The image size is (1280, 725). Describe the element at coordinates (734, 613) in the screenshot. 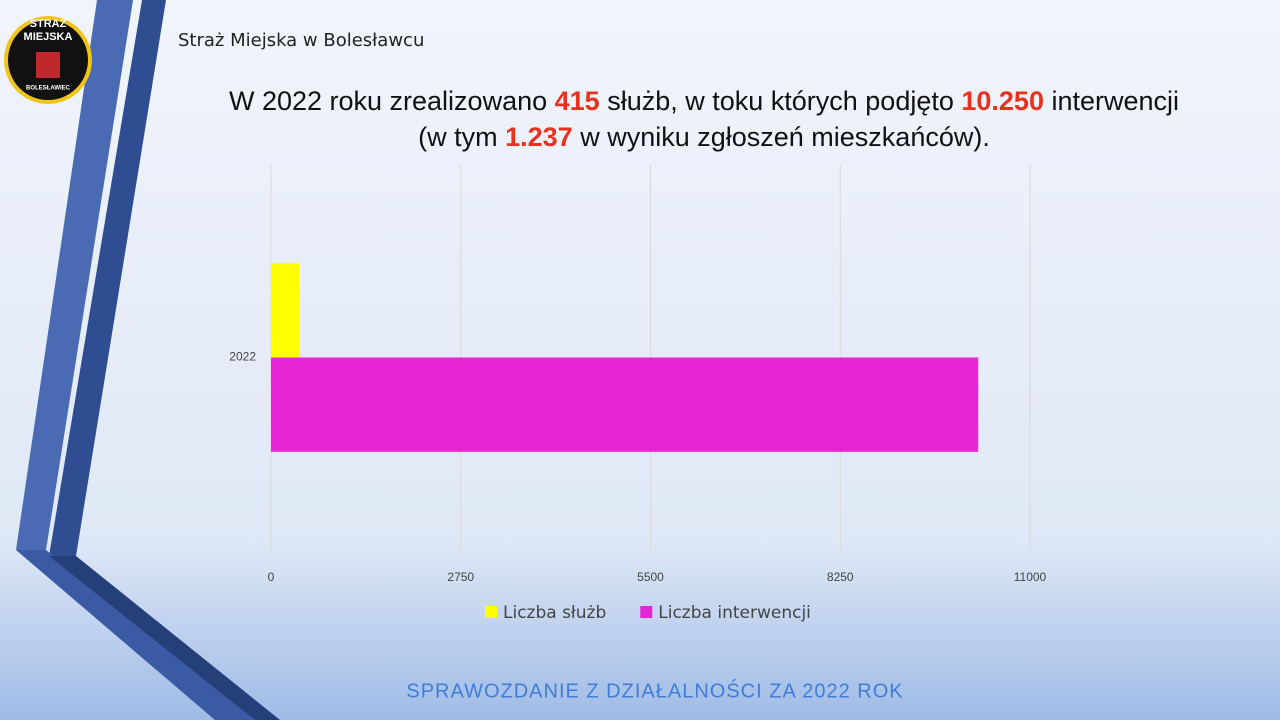

I see `legend-label: Liczba interwencji` at that location.